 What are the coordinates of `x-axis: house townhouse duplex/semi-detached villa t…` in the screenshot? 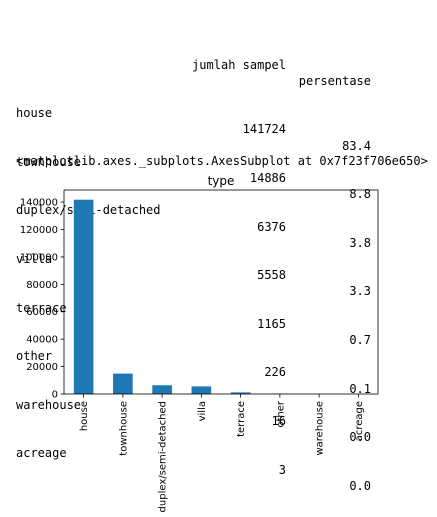 It's located at (222, 453).